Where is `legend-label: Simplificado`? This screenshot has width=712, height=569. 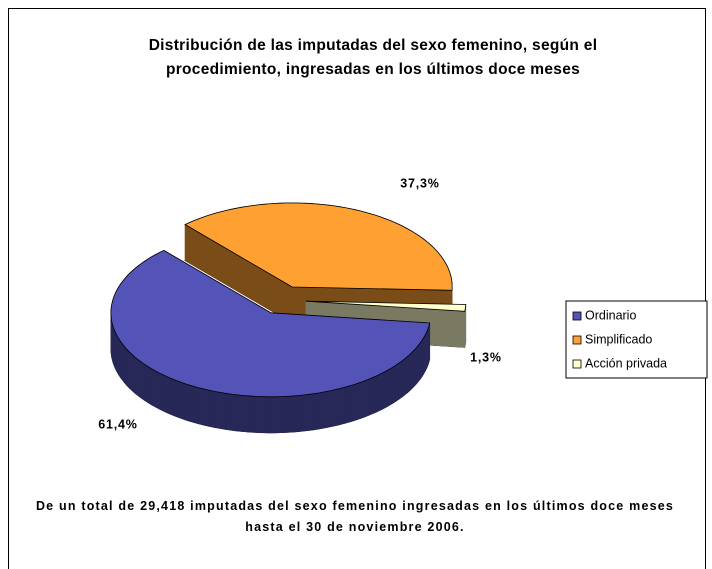 legend-label: Simplificado is located at coordinates (618, 339).